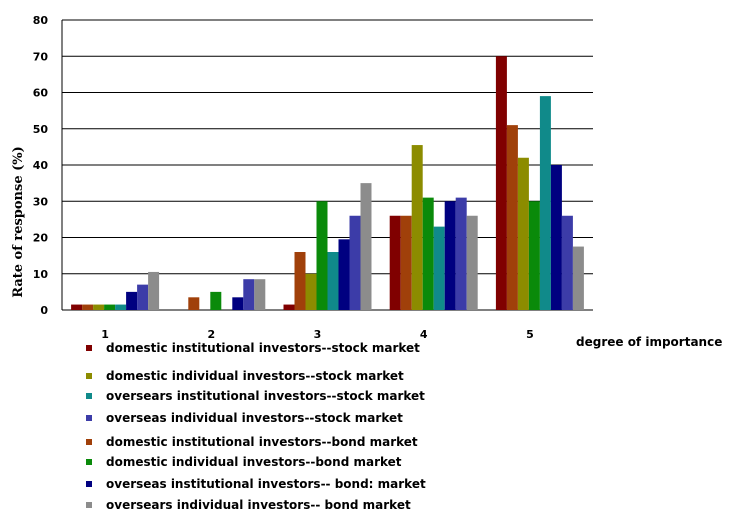  What do you see at coordinates (41, 201) in the screenshot?
I see `y-tick-label: 30` at bounding box center [41, 201].